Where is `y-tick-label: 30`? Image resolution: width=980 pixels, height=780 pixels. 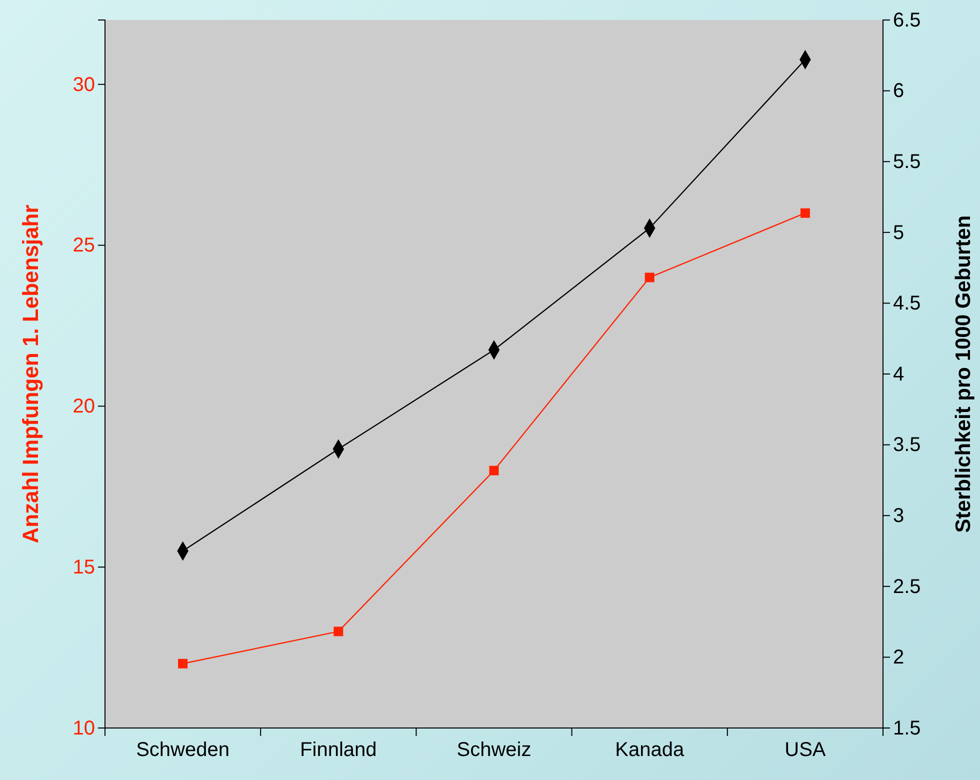 y-tick-label: 30 is located at coordinates (83, 85).